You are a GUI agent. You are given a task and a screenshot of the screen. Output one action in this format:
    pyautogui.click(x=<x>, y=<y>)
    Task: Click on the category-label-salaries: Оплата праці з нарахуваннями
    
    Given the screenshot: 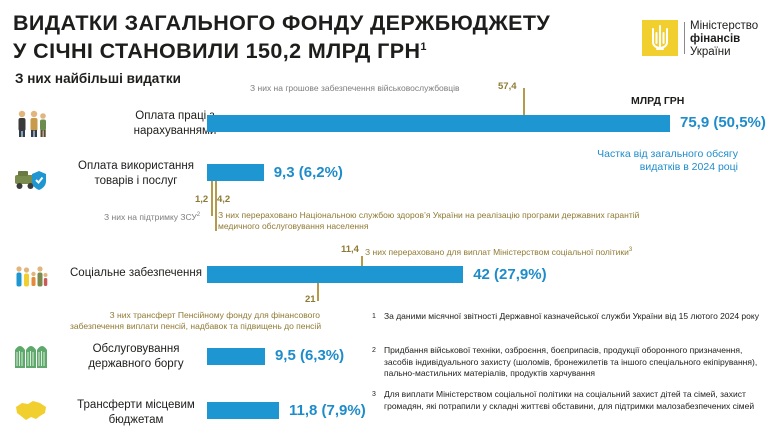 What is the action you would take?
    pyautogui.click(x=175, y=123)
    